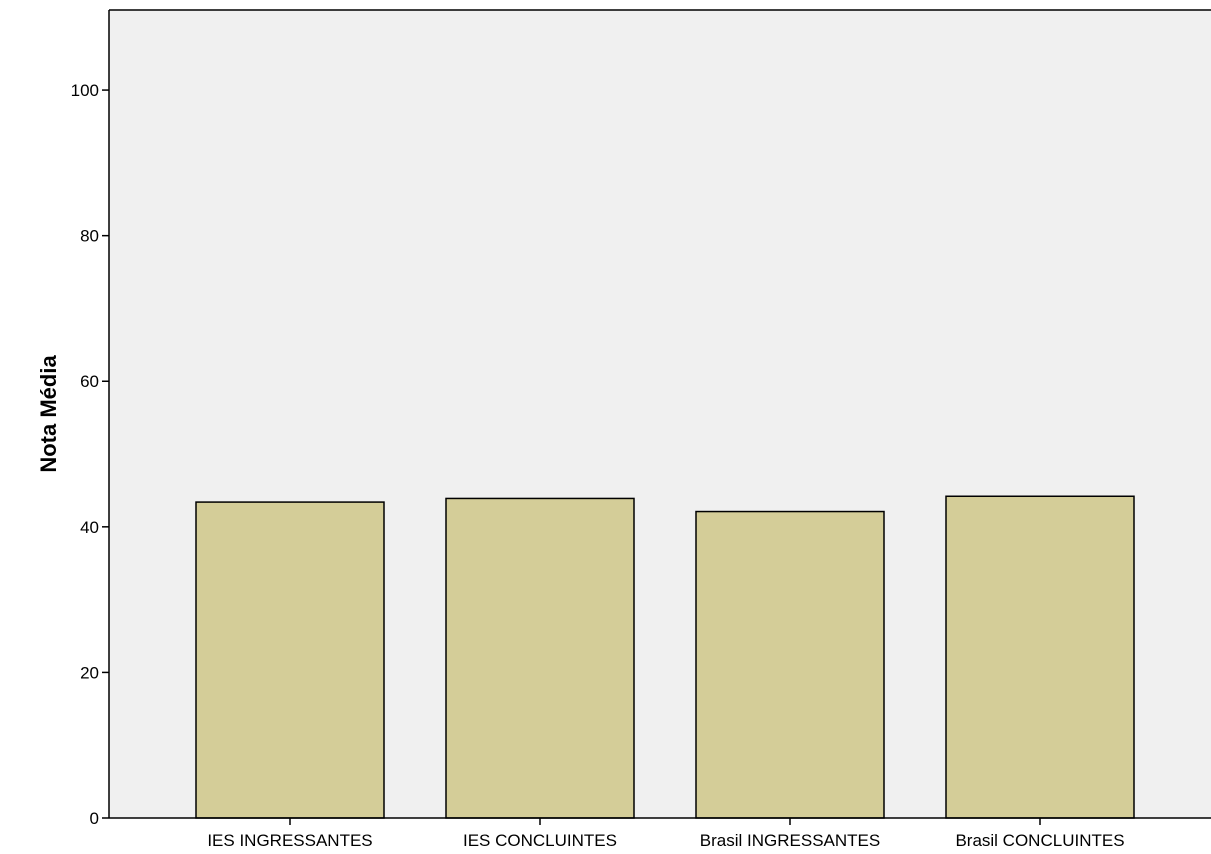 The image size is (1211, 854). Describe the element at coordinates (94, 818) in the screenshot. I see `y-tick-label-0: 0` at that location.